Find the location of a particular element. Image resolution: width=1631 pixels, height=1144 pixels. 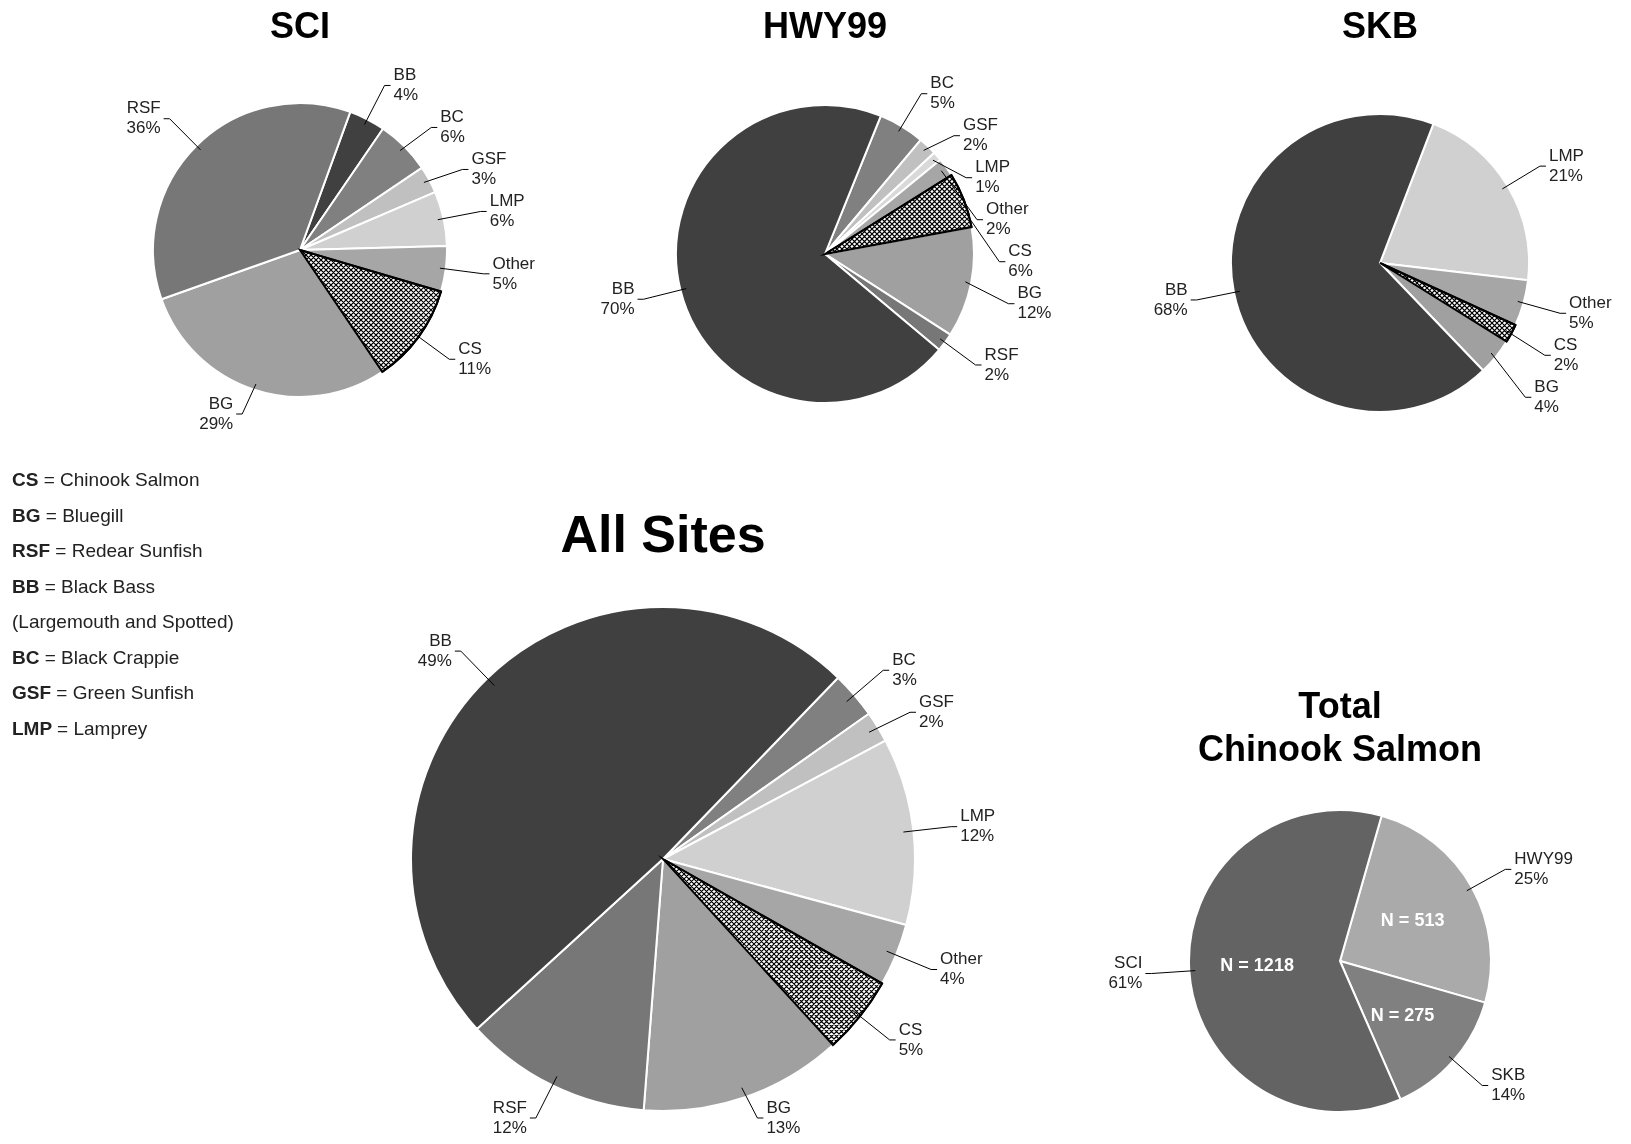

chart-title: SKB is located at coordinates (1380, 25).